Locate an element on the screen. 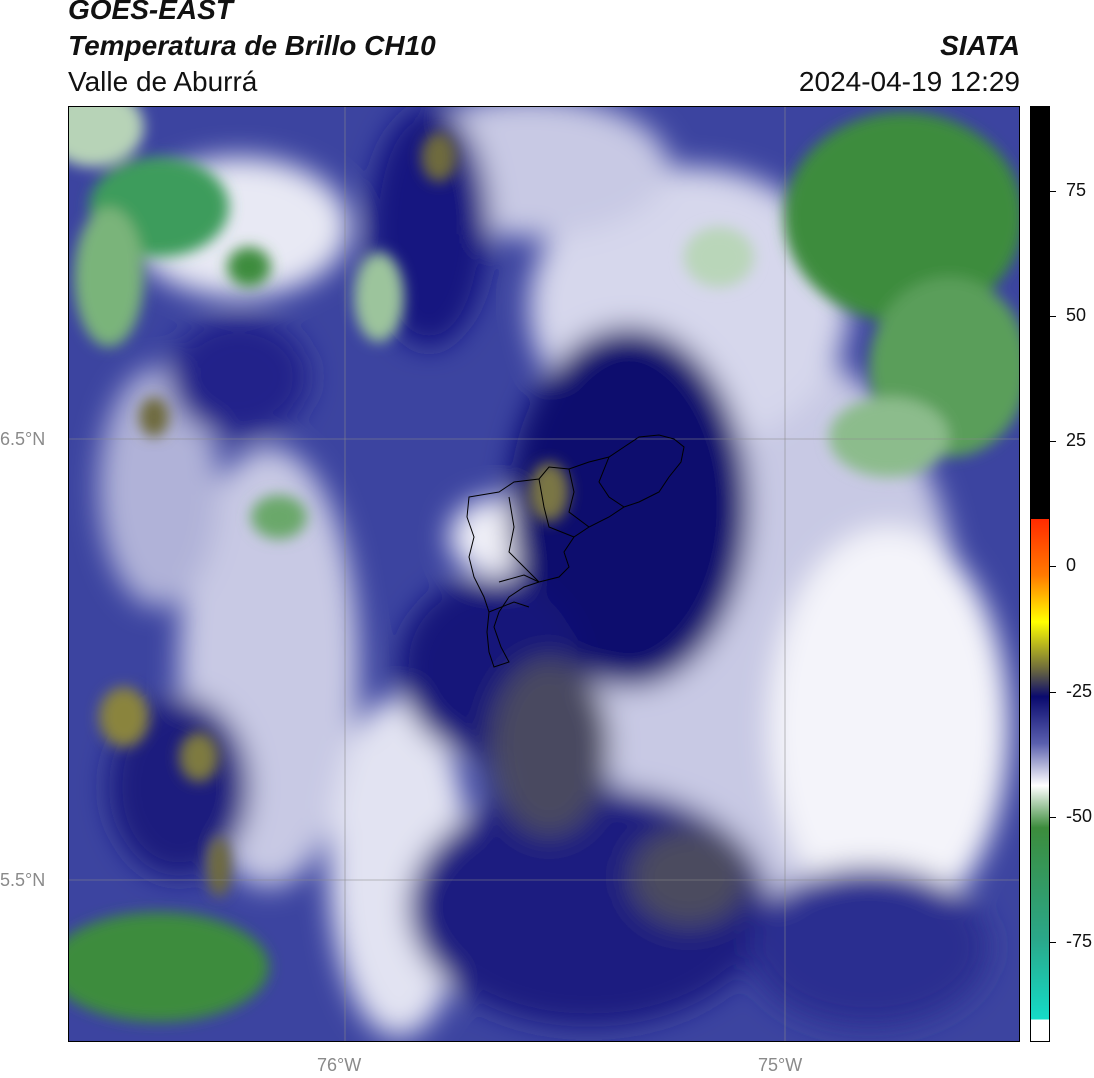  colorbar-tick-label: 50 is located at coordinates (1076, 315).